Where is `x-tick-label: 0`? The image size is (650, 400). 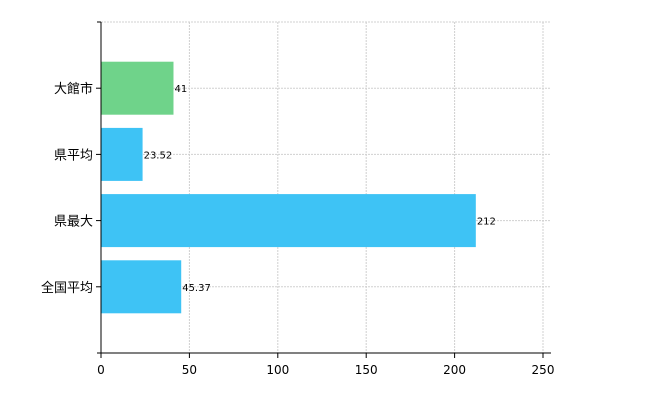
x-tick-label: 0 is located at coordinates (101, 370).